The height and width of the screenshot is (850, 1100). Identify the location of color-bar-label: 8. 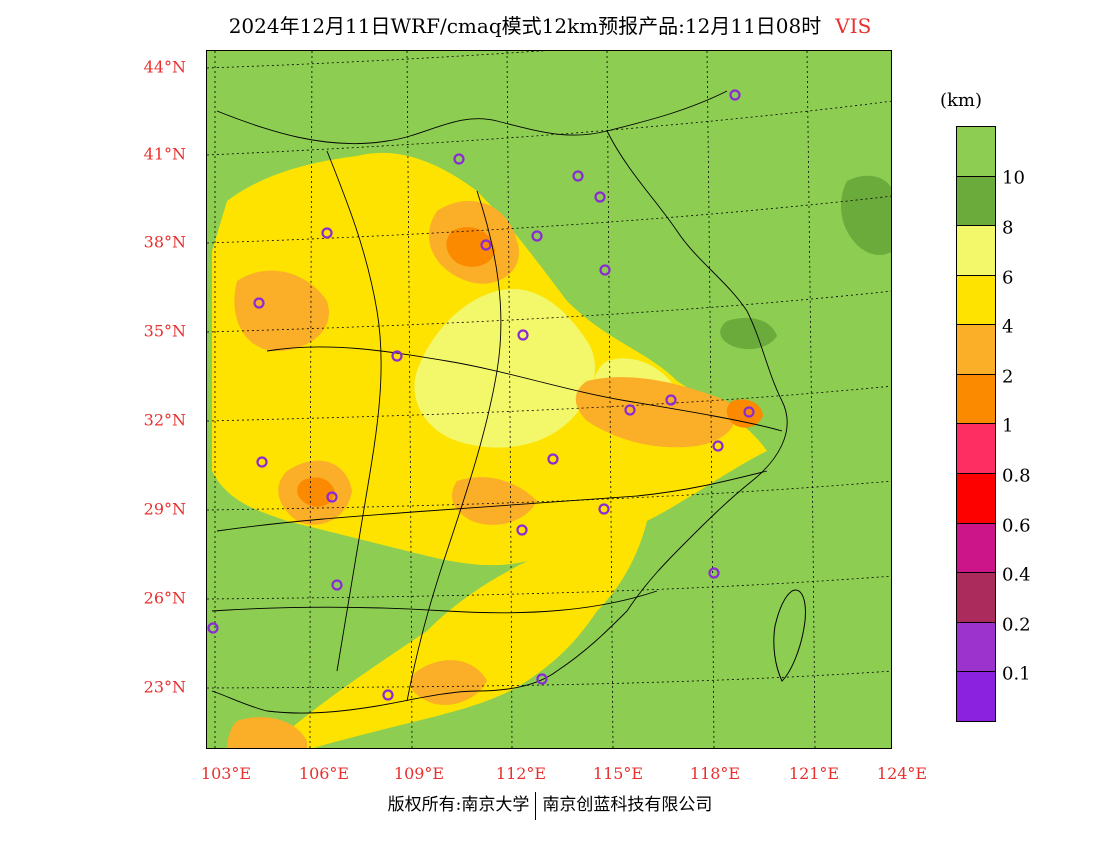
(1008, 228).